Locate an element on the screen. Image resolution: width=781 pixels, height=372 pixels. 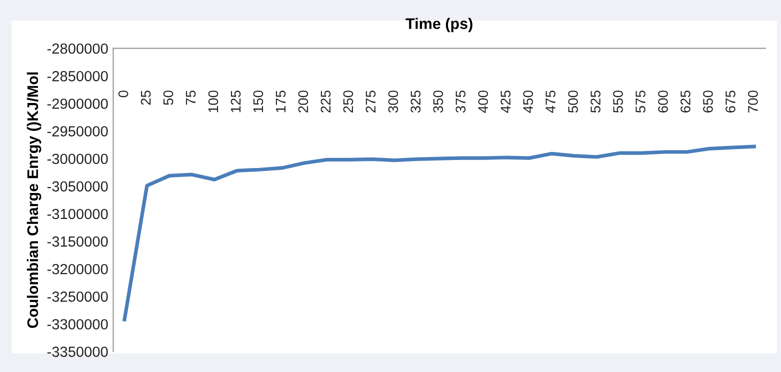
y-tick-label: -2900000 is located at coordinates (77, 103).